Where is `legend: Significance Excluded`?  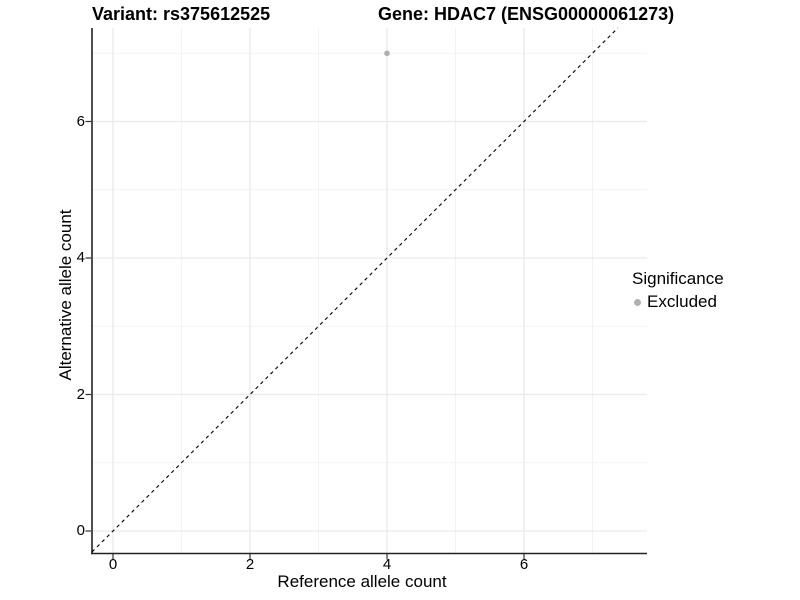
legend: Significance Excluded is located at coordinates (677, 290).